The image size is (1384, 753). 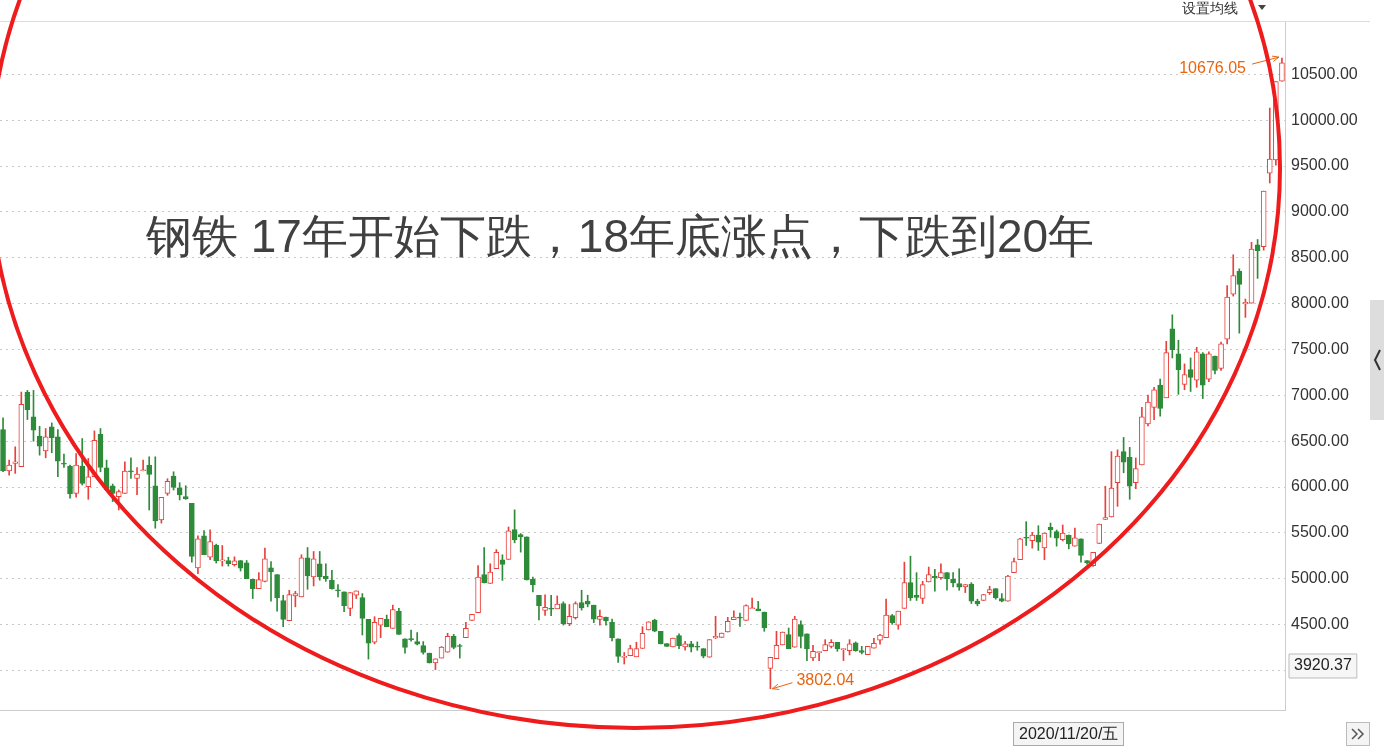 What do you see at coordinates (1320, 440) in the screenshot?
I see `y-tick-label: 6500.00` at bounding box center [1320, 440].